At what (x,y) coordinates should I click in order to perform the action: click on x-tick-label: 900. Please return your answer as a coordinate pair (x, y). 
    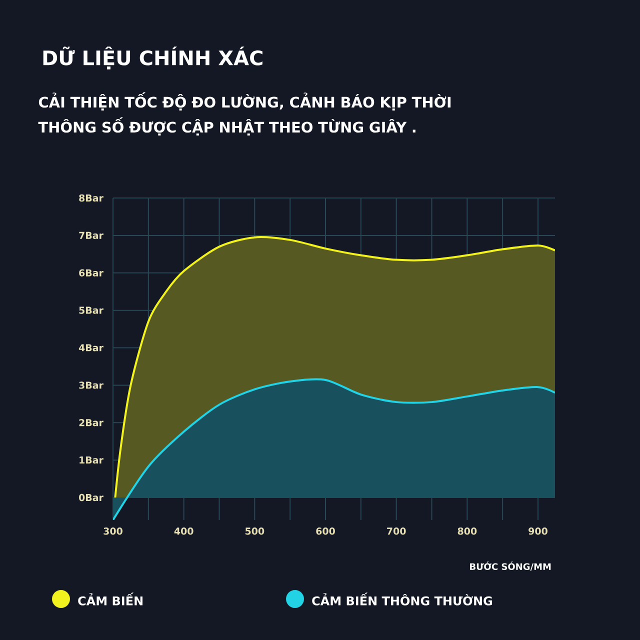
    Looking at the image, I should click on (538, 531).